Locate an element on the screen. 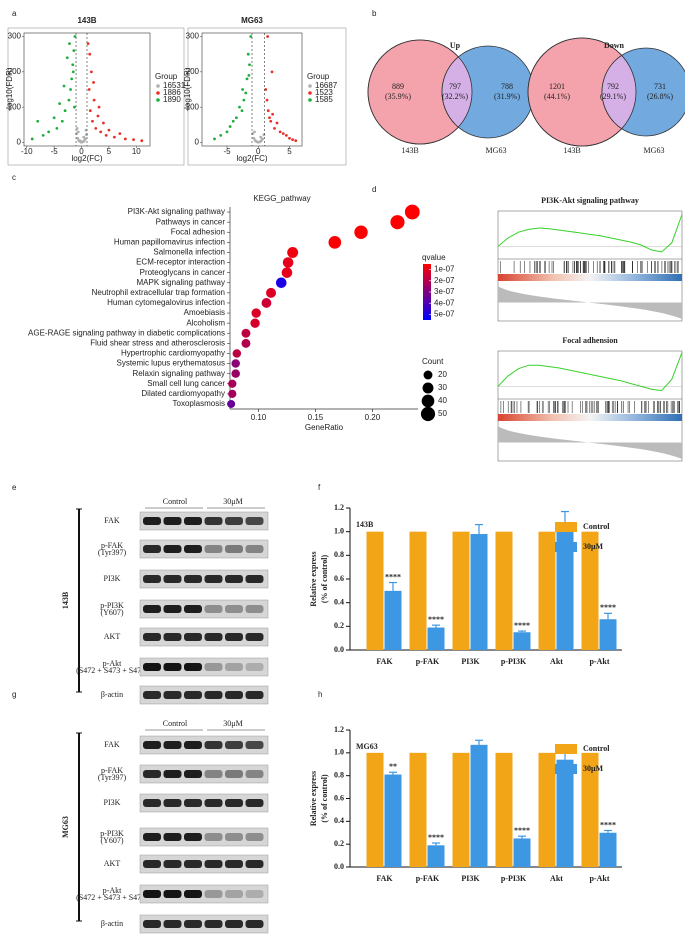 This screenshot has height=935, width=685. ranked-list is located at coordinates (590, 302).